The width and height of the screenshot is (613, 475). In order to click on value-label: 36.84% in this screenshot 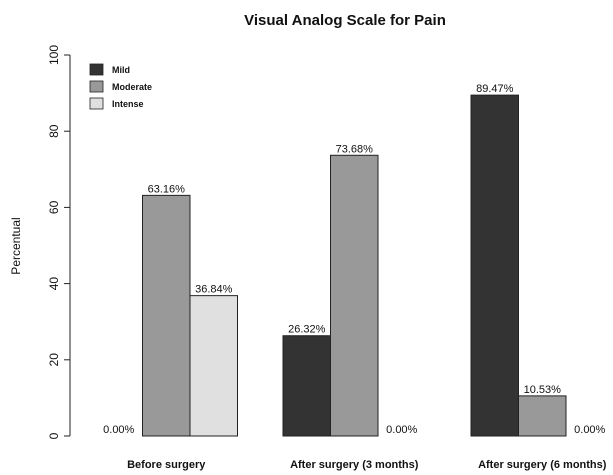, I will do `click(214, 290)`.